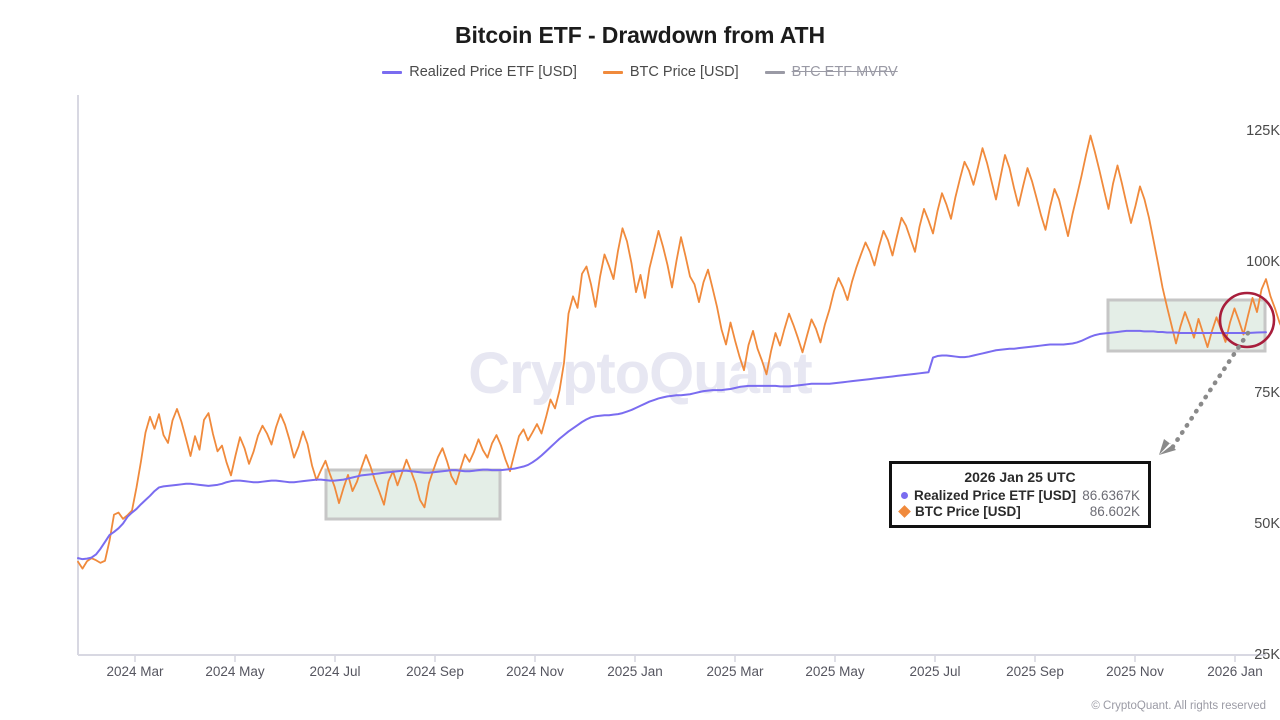 Image resolution: width=1280 pixels, height=720 pixels. What do you see at coordinates (684, 72) in the screenshot?
I see `legend-label-btc-price: BTC Price [USD]` at bounding box center [684, 72].